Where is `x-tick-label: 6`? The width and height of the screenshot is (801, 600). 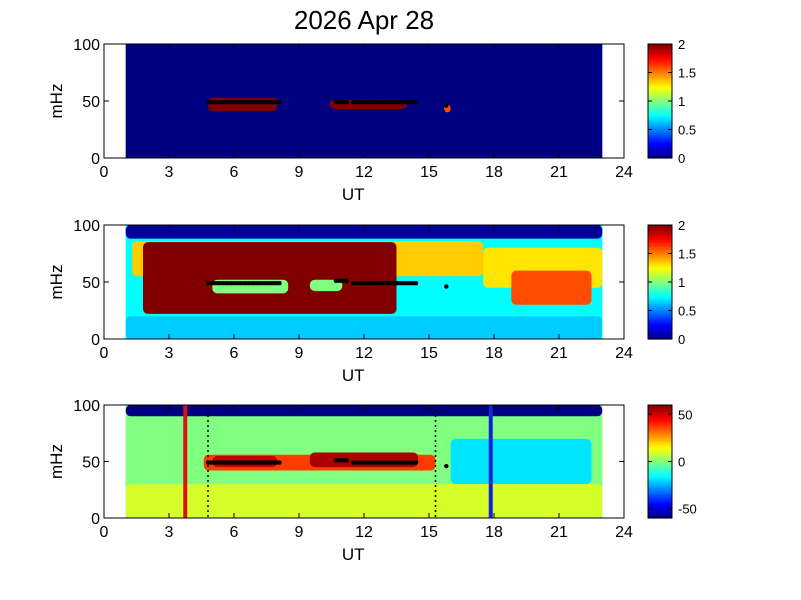 x-tick-label: 6 is located at coordinates (234, 532).